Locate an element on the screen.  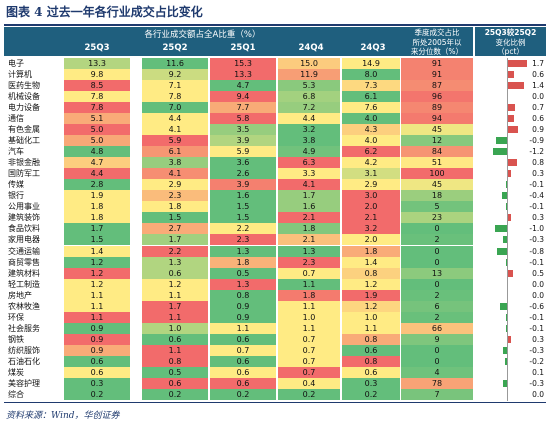
industry-label: 建筑装饰 is located at coordinates (24, 218).